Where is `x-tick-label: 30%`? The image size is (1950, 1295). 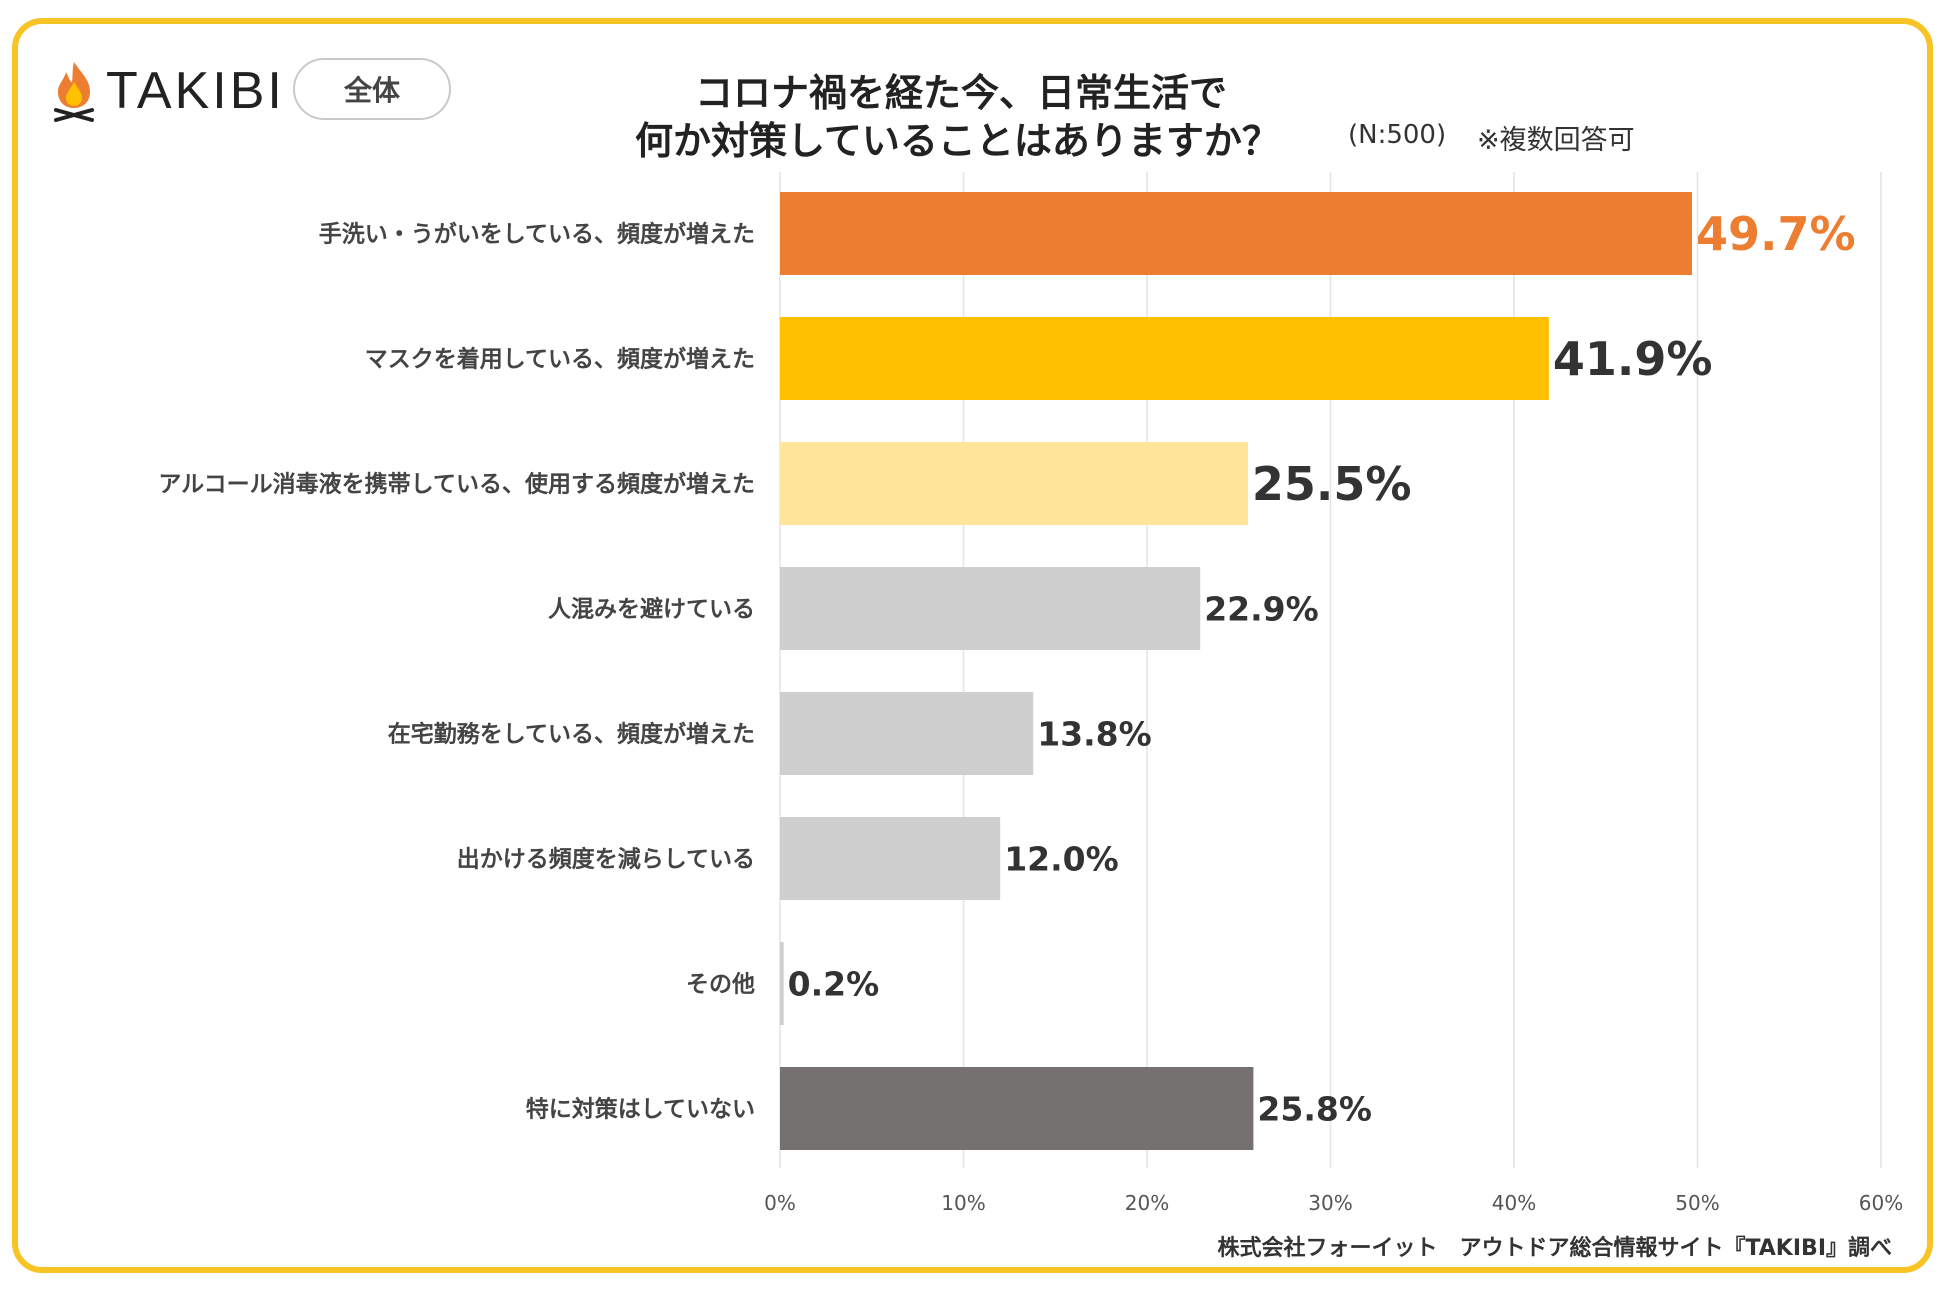
x-tick-label: 30% is located at coordinates (1330, 1203).